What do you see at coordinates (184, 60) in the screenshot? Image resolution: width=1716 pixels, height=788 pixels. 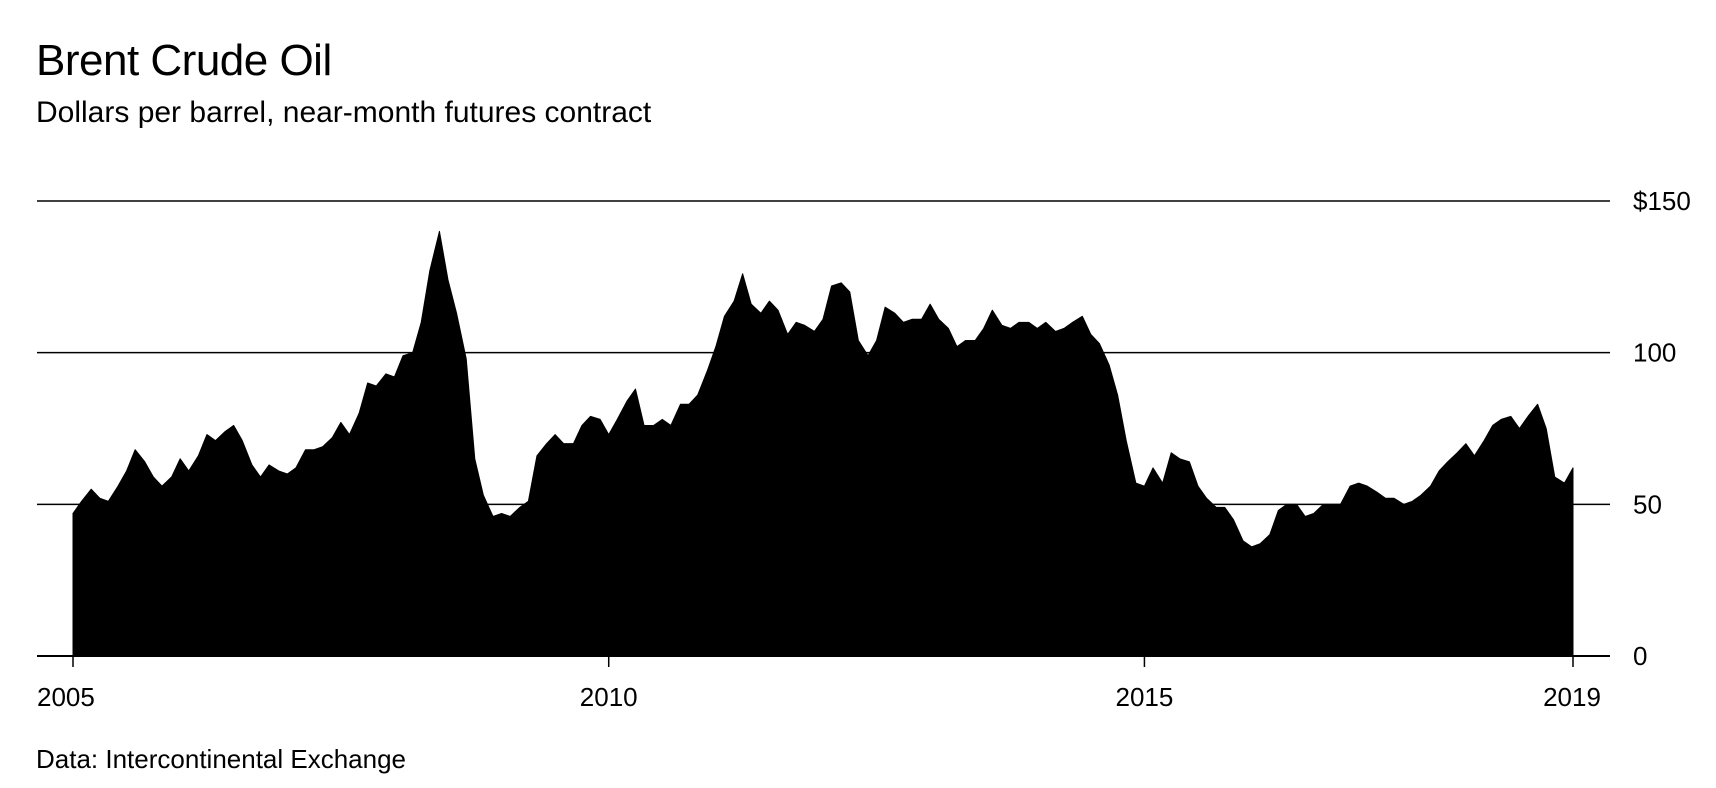 I see `chart-title: Brent Crude Oil` at bounding box center [184, 60].